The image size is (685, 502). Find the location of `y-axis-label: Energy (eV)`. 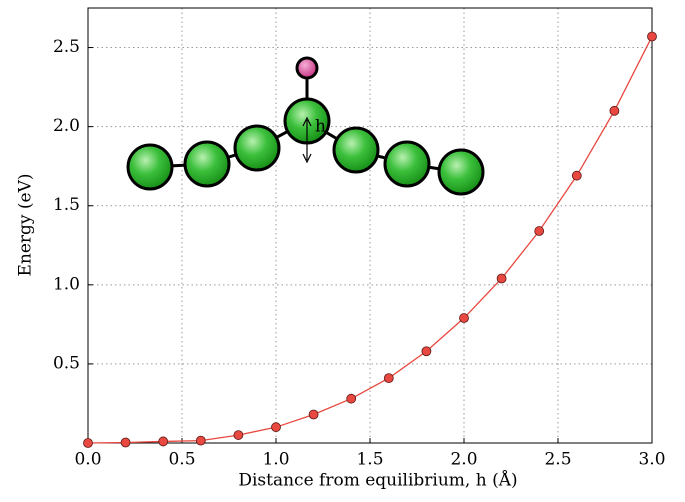

y-axis-label: Energy (eV) is located at coordinates (26, 224).